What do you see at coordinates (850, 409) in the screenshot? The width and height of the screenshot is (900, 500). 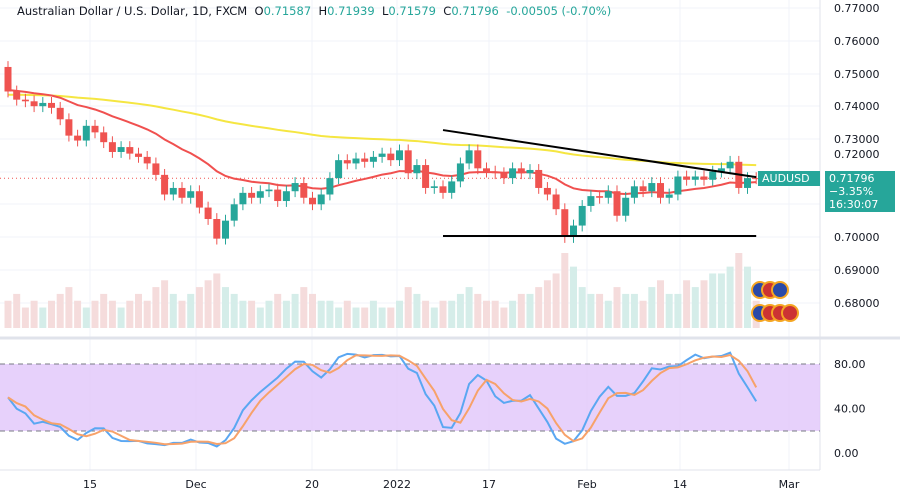 I see `stoch-tick-label: 40.00` at bounding box center [850, 409].